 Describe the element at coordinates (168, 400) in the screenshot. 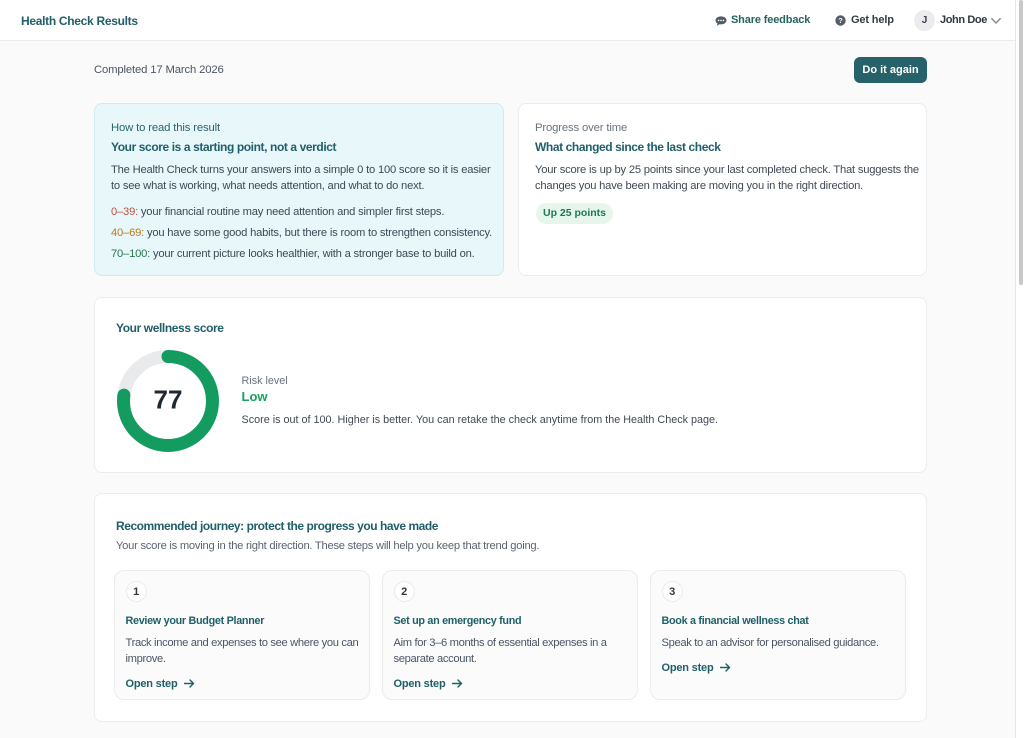

I see `svg-text: 77` at that location.